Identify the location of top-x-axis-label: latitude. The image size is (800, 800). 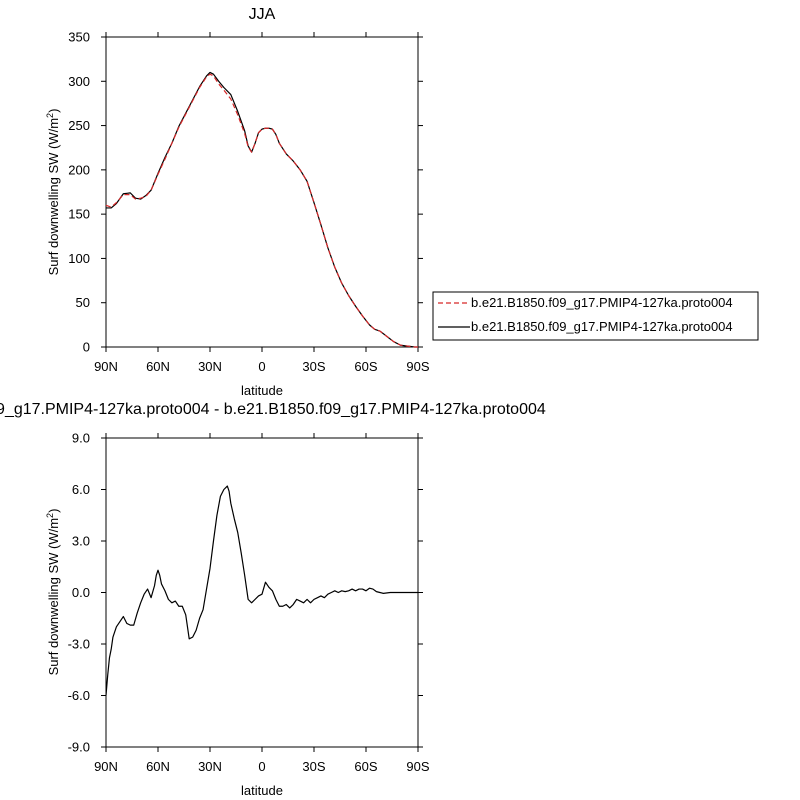
(262, 390).